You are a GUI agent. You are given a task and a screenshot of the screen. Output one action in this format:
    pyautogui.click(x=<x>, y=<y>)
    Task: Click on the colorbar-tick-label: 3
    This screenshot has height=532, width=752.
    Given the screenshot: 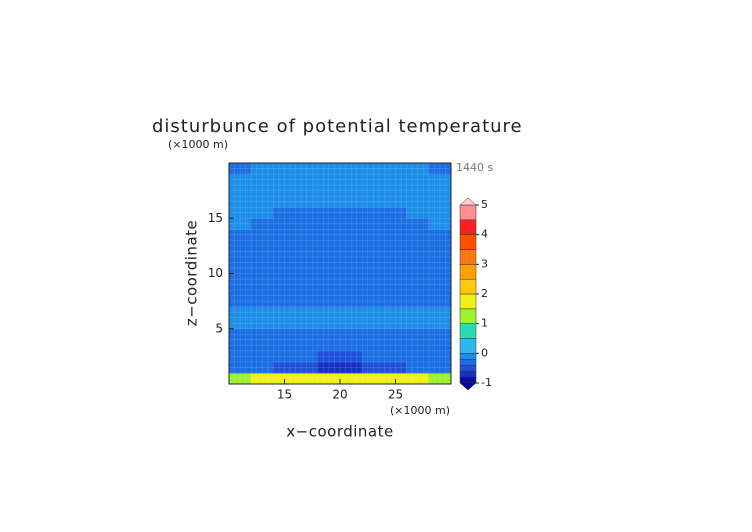 What is the action you would take?
    pyautogui.click(x=484, y=263)
    